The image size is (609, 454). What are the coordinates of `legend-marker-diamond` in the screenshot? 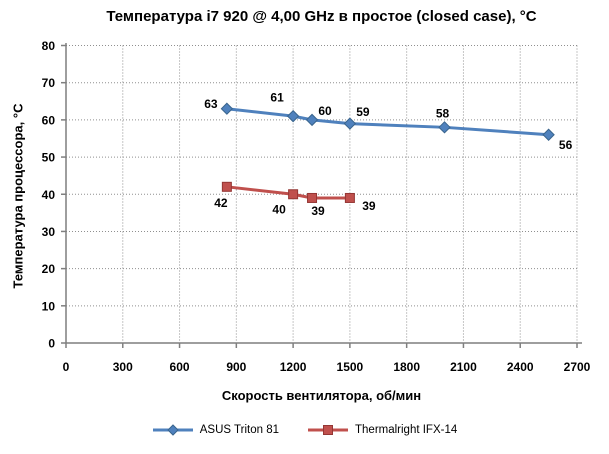 It's located at (173, 430).